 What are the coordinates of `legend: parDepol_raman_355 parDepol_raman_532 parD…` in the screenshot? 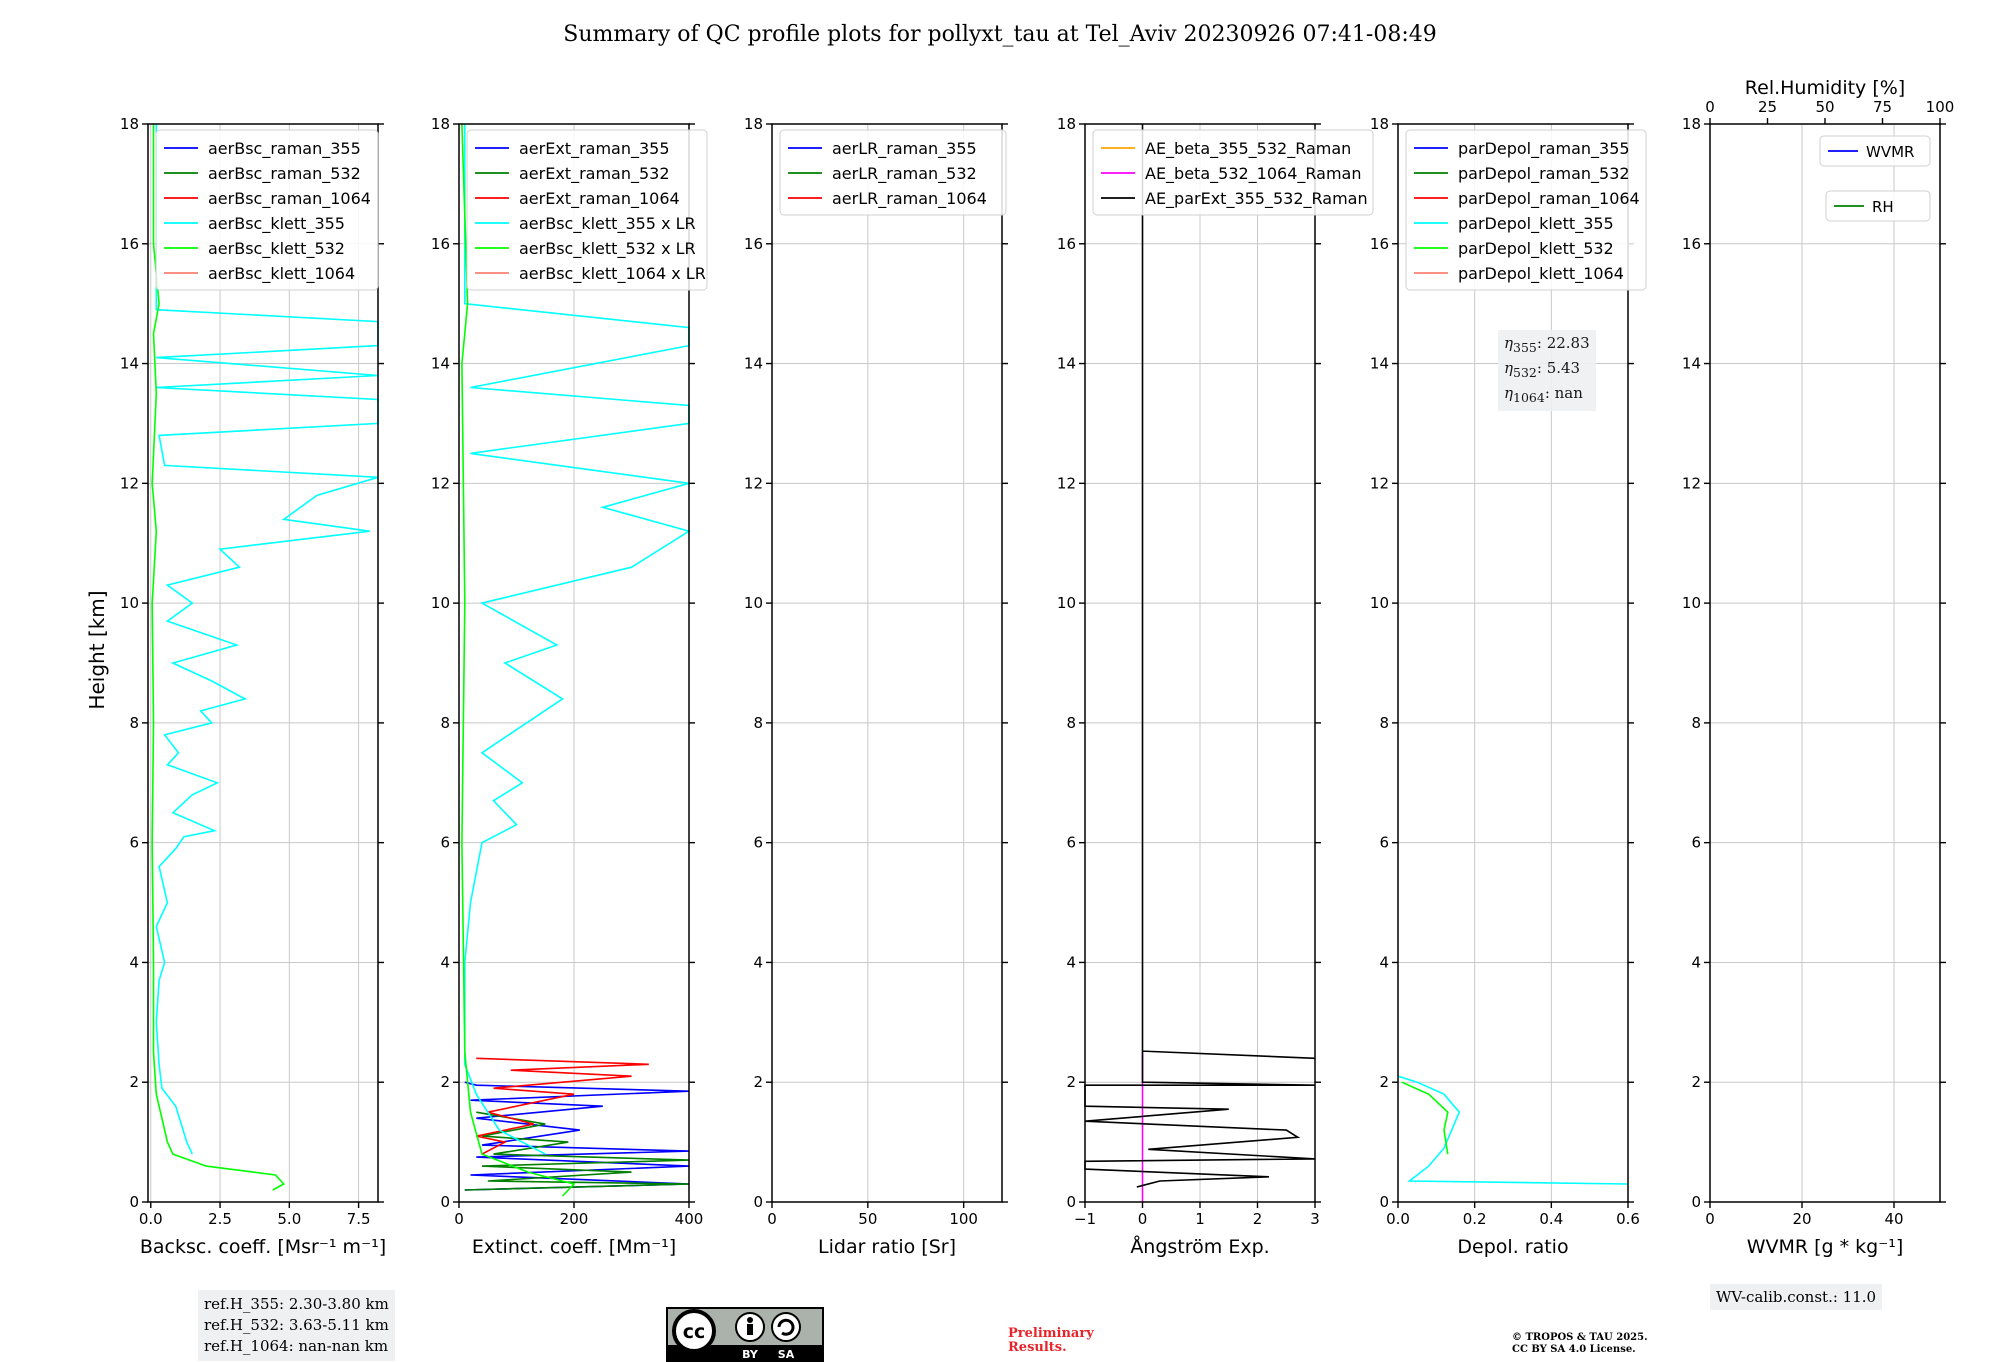 It's located at (1526, 210).